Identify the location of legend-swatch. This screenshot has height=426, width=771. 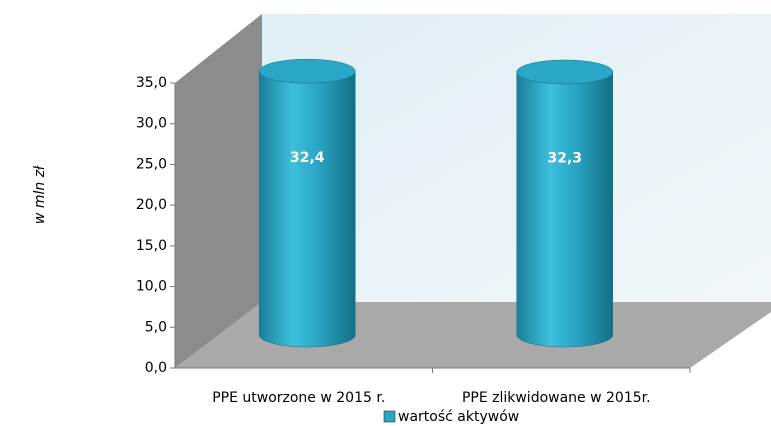
(389, 416).